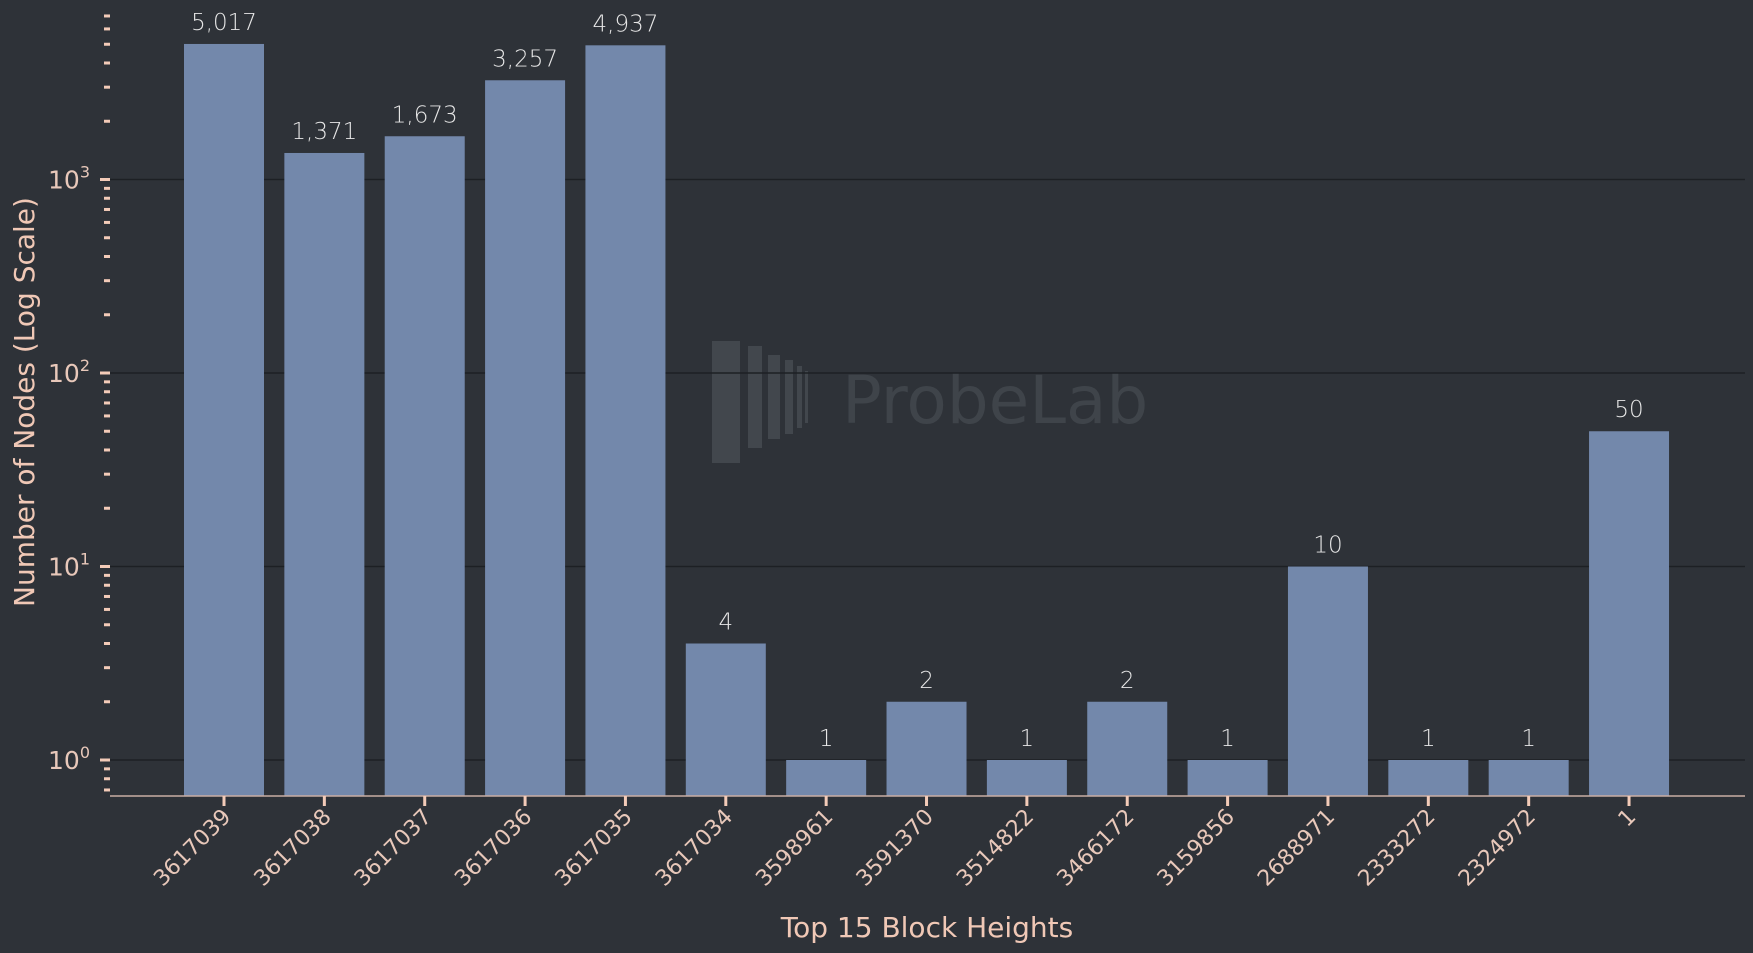 The width and height of the screenshot is (1753, 953). I want to click on y-tick-label: 10¹, so click(69, 566).